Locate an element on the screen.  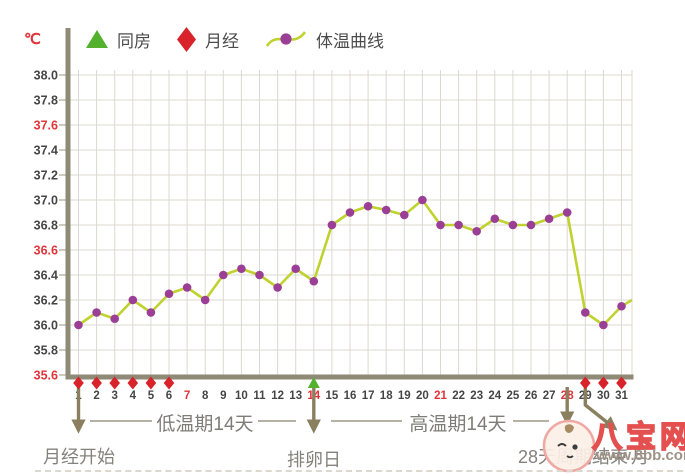
intercourse-triangle-icon is located at coordinates (313, 382).